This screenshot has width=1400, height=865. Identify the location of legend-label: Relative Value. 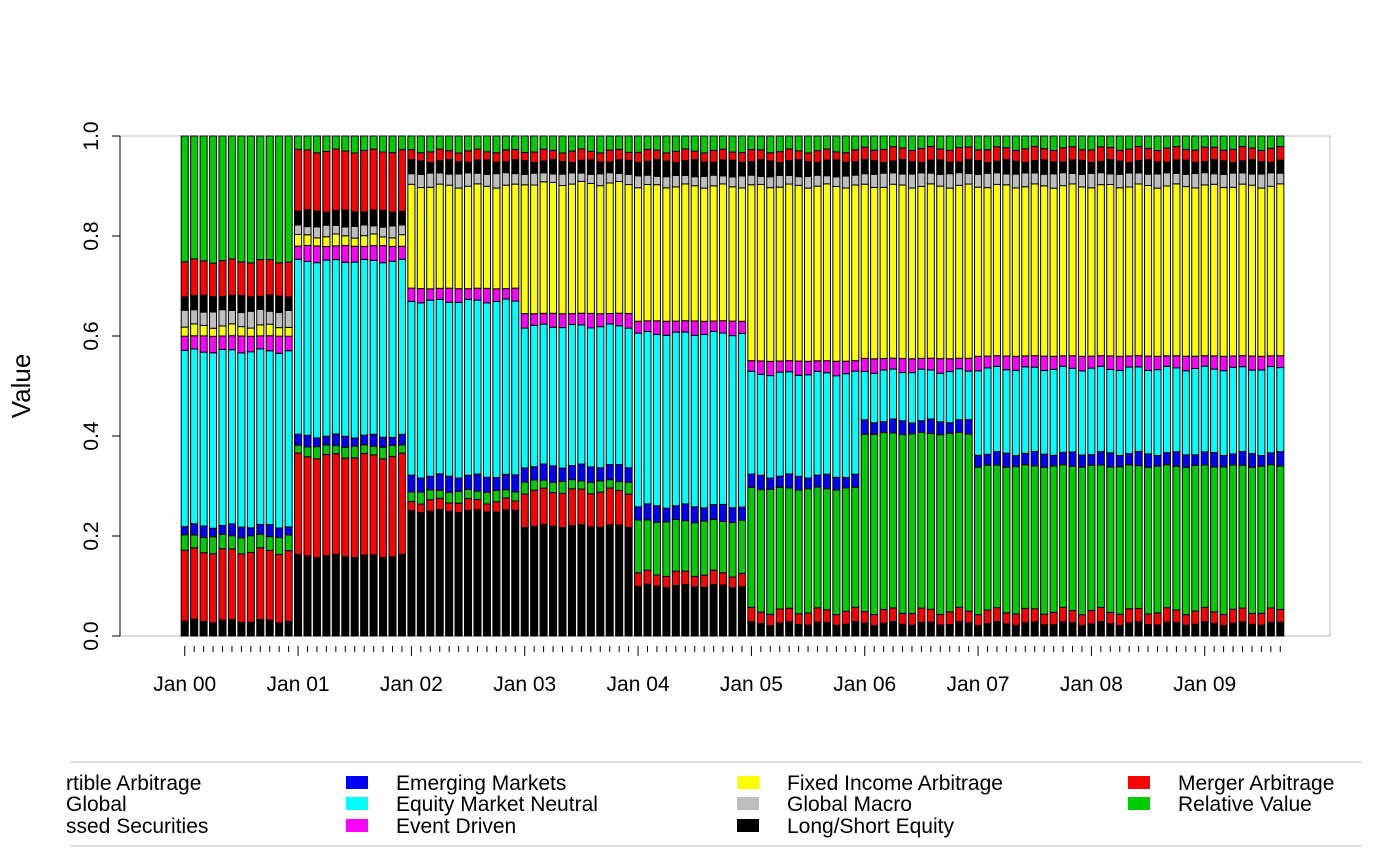
(1245, 804).